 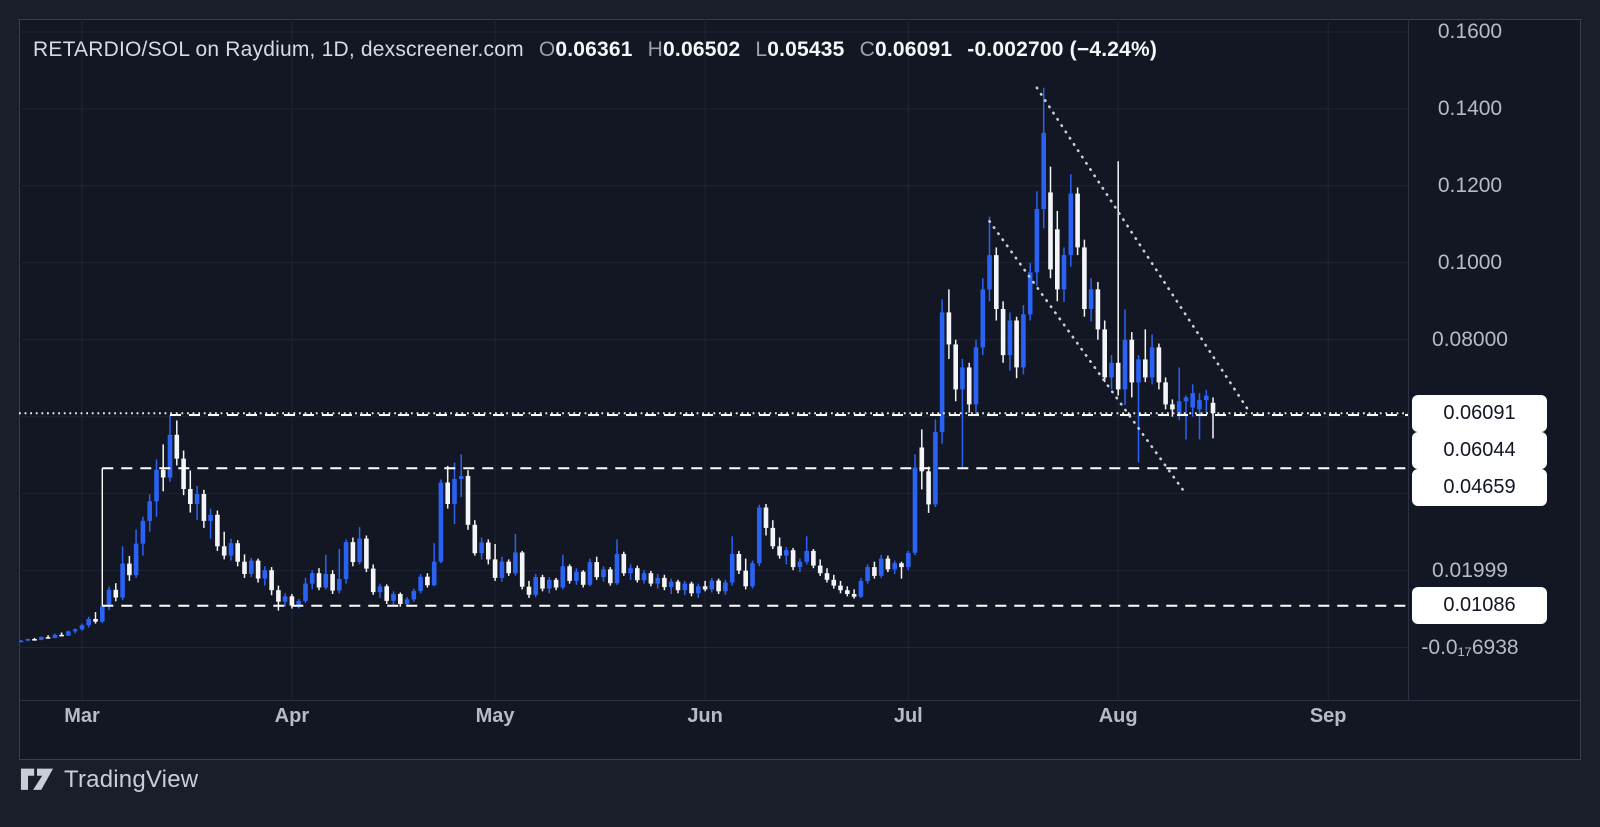 What do you see at coordinates (655, 49) in the screenshot?
I see `ohlc-high-label: H` at bounding box center [655, 49].